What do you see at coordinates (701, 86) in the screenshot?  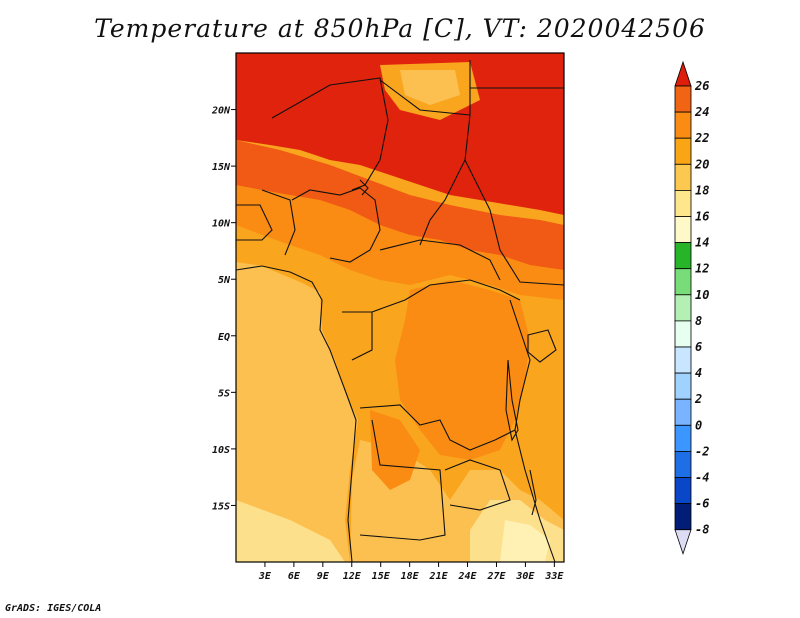 I see `colorbar-label: 26` at bounding box center [701, 86].